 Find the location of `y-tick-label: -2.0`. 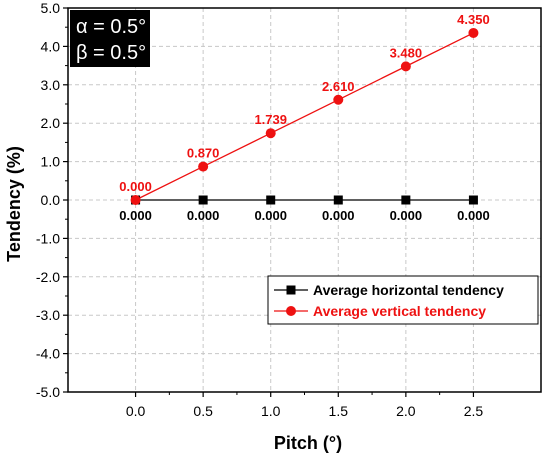

y-tick-label: -2.0 is located at coordinates (48, 277).